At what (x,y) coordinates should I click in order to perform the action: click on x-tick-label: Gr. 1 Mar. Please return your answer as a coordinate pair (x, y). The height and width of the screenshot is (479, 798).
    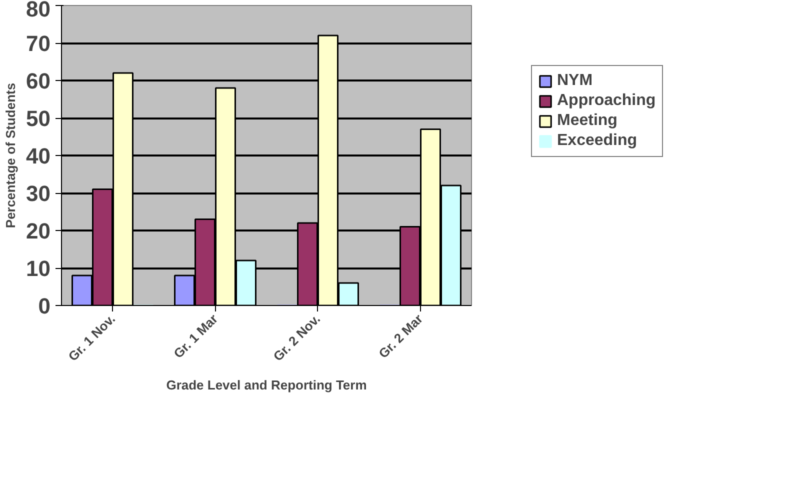
    Looking at the image, I should click on (195, 336).